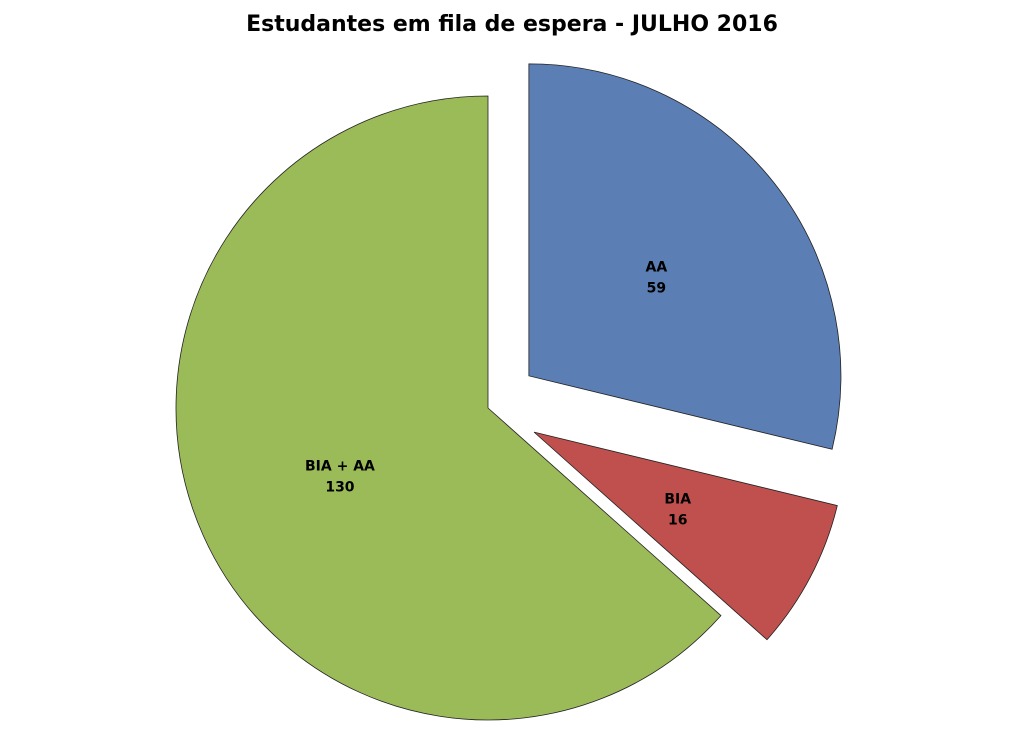 The width and height of the screenshot is (1024, 732). What do you see at coordinates (656, 289) in the screenshot?
I see `slice-value-label: 59` at bounding box center [656, 289].